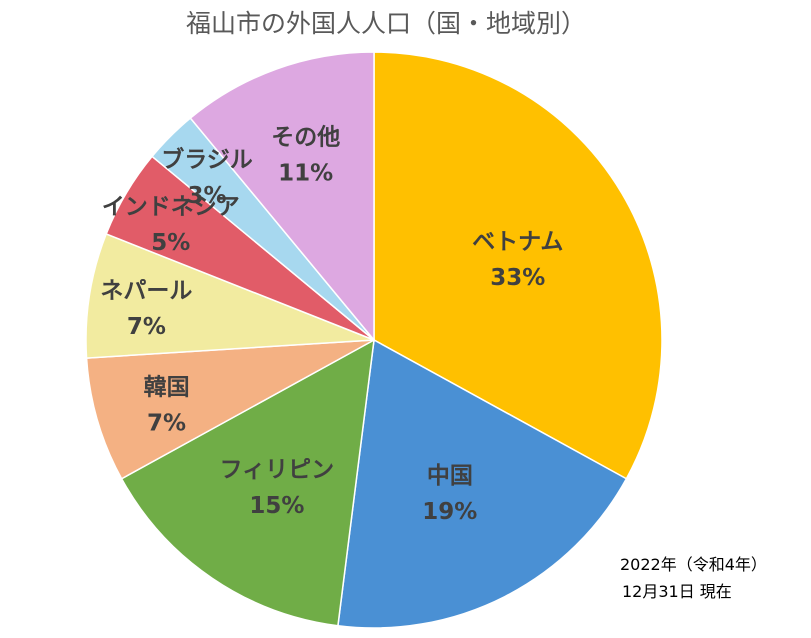  Describe the element at coordinates (693, 564) in the screenshot. I see `as-of-date-line1: 2022年（令和4年）` at that location.